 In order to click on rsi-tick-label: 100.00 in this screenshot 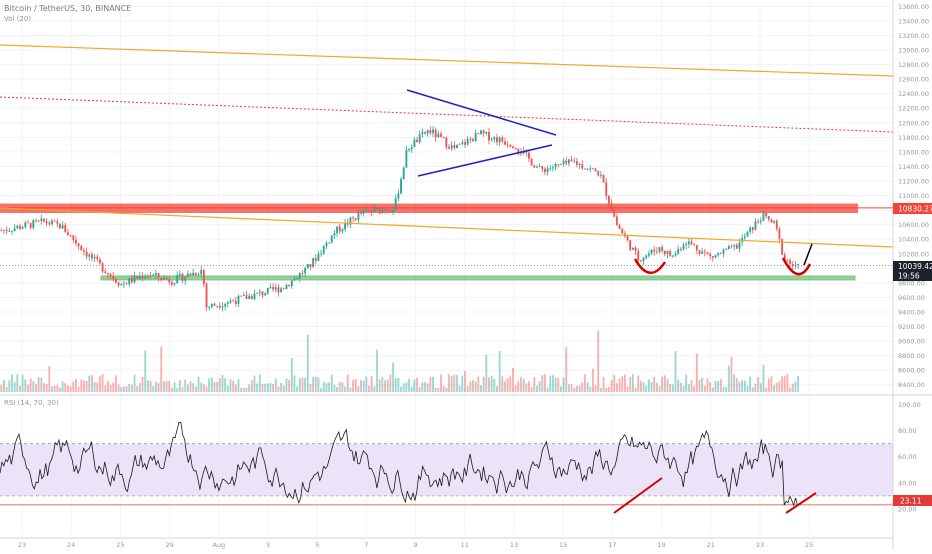, I will do `click(909, 405)`.